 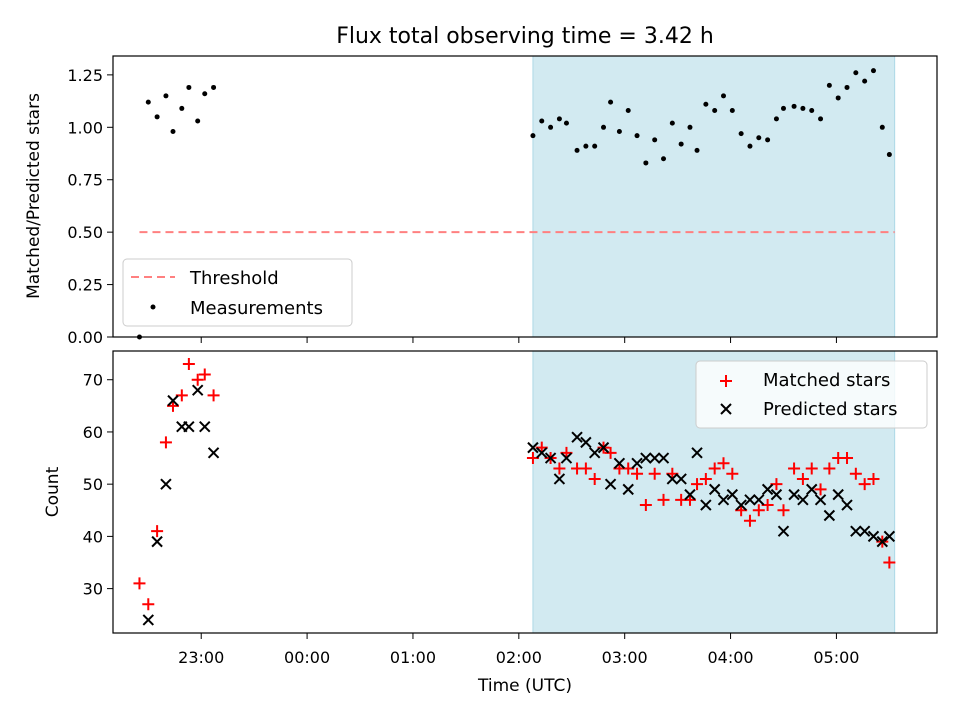 I want to click on figure-title: Flux total observing time = 3.42 h, so click(x=525, y=36).